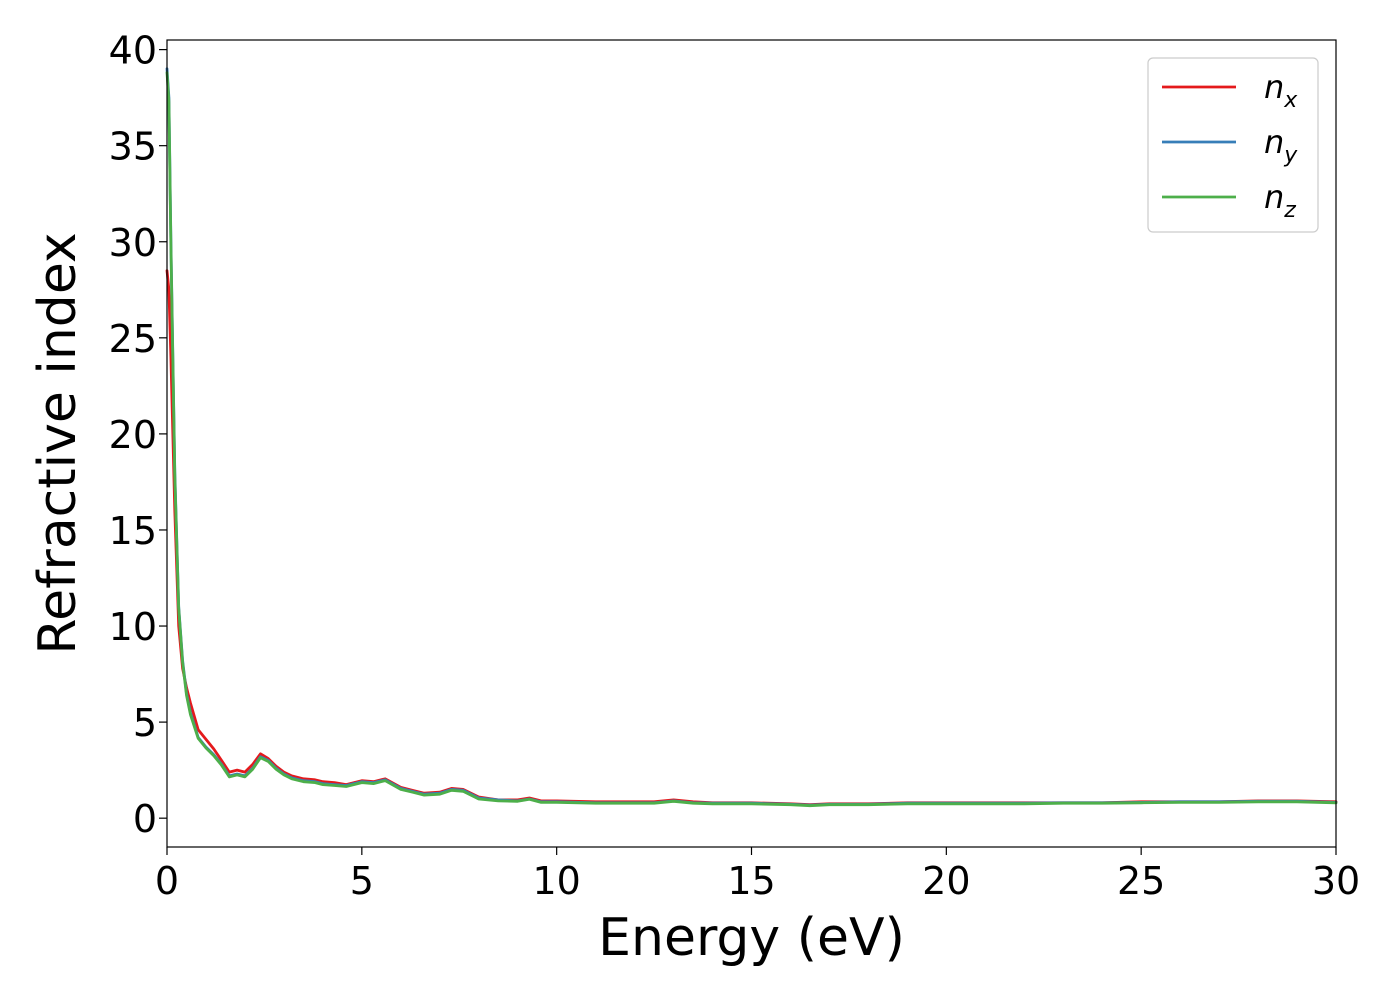  I want to click on y-axis-title: Refractive index, so click(58, 443).